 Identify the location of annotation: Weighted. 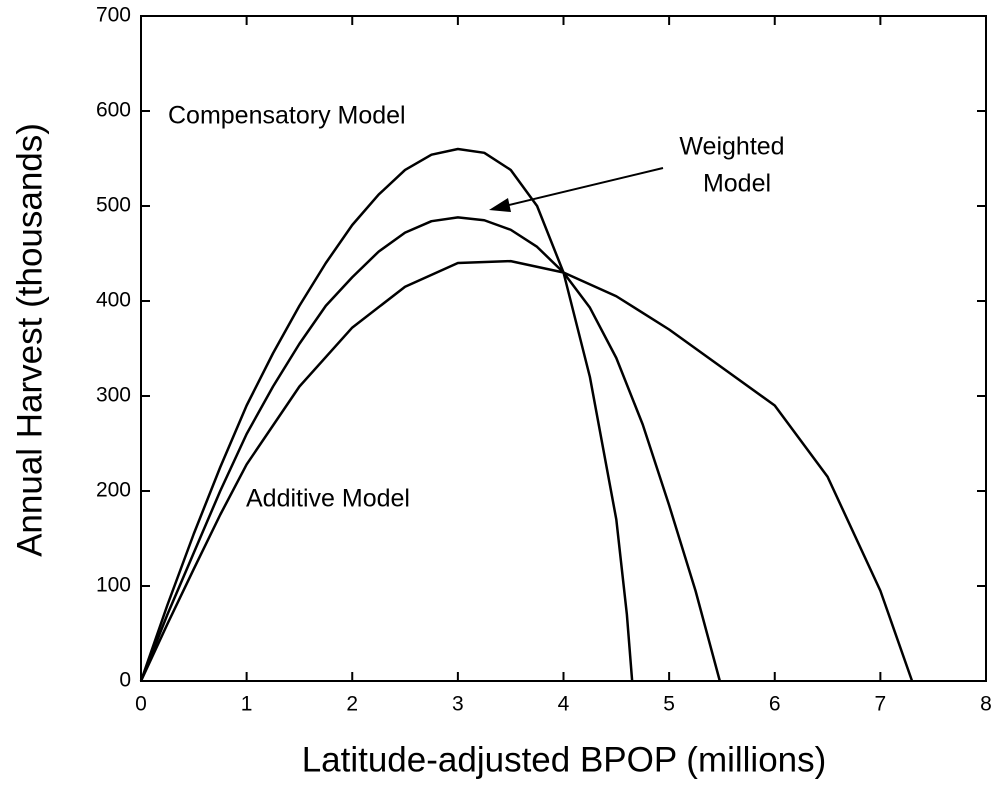
(731, 147).